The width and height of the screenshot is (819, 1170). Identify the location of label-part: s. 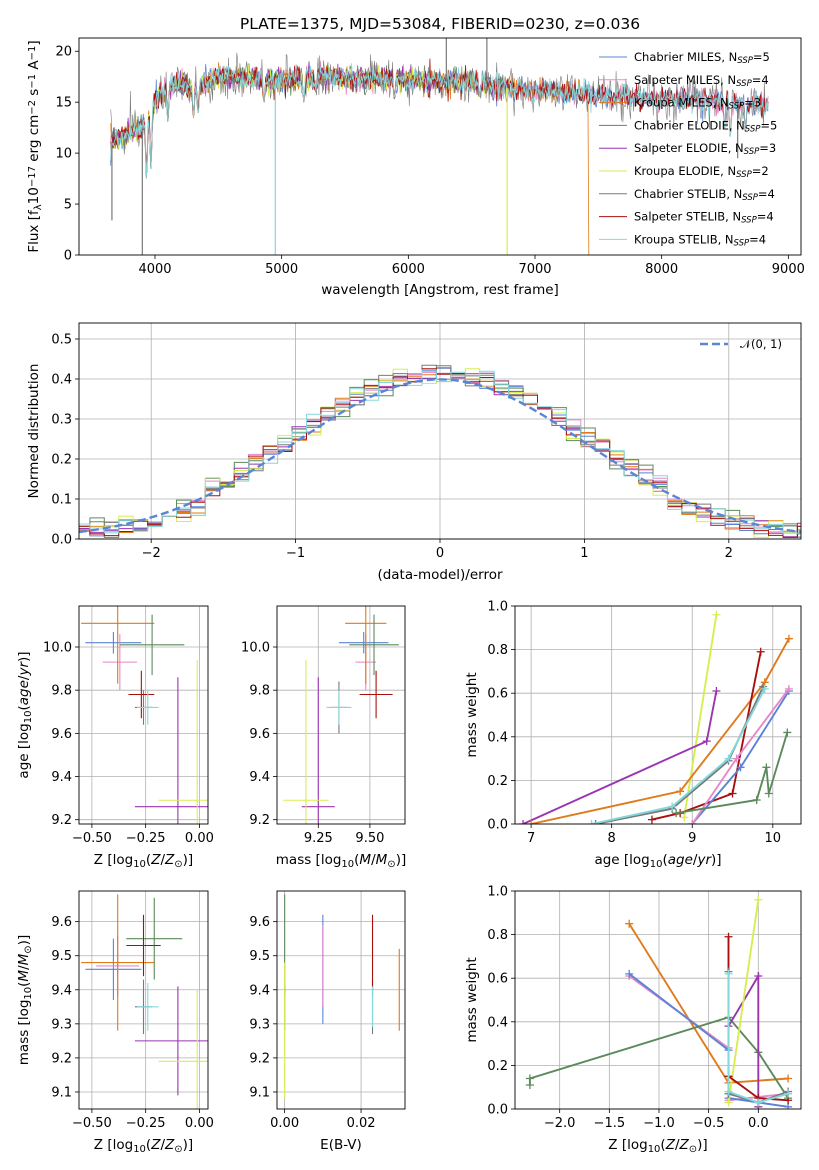
(34, 94).